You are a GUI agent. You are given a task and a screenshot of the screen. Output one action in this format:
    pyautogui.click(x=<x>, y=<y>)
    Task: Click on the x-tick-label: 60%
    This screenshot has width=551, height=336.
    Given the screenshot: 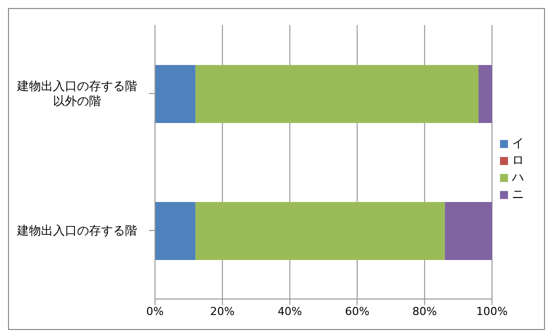 What is the action you would take?
    pyautogui.click(x=357, y=311)
    